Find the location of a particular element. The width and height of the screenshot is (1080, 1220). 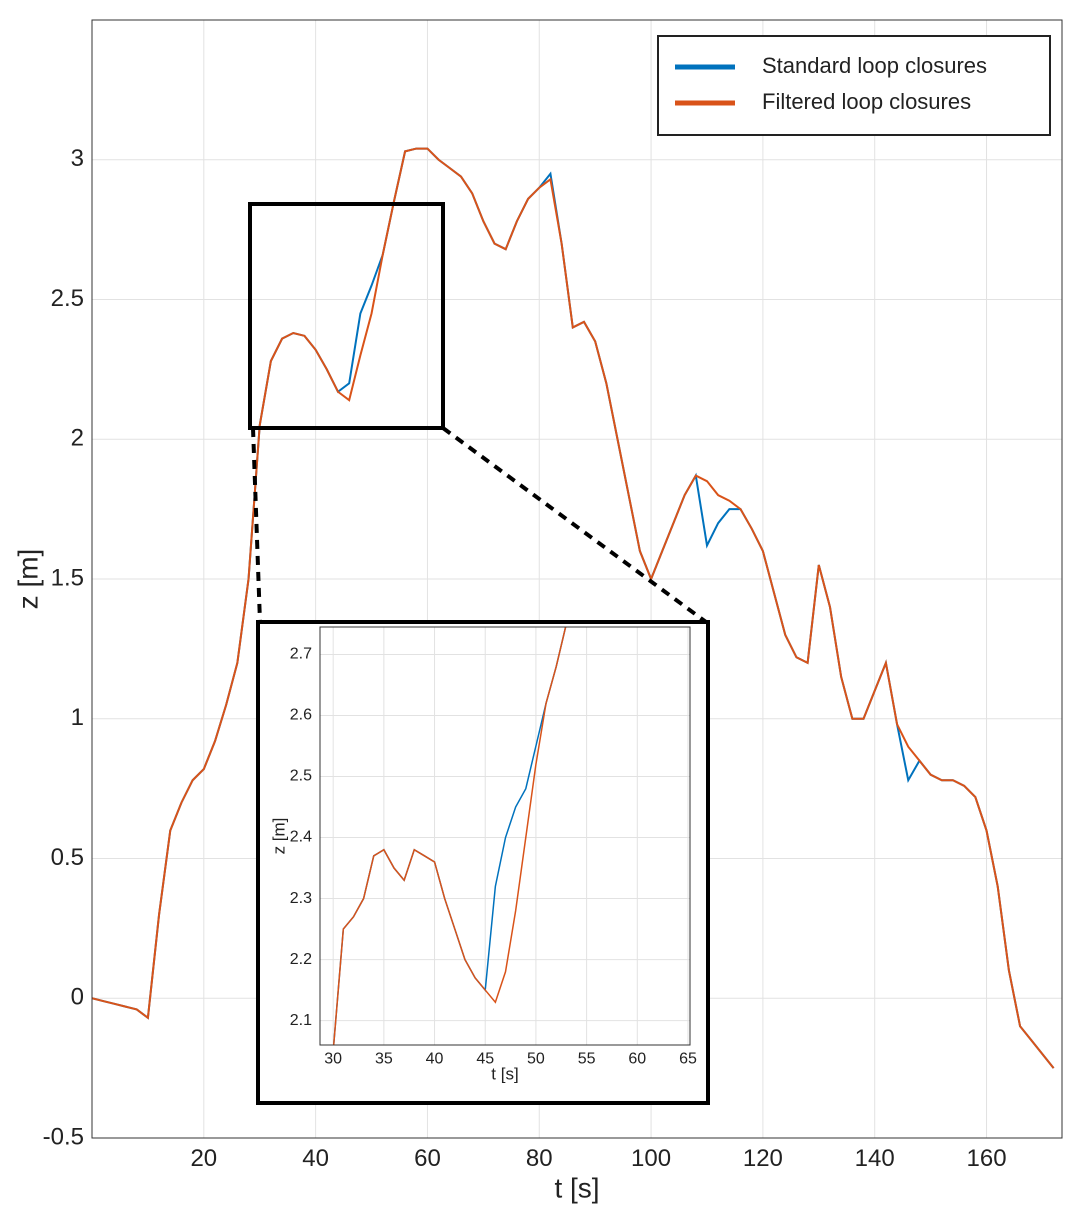

series-line is located at coordinates (449, 836).